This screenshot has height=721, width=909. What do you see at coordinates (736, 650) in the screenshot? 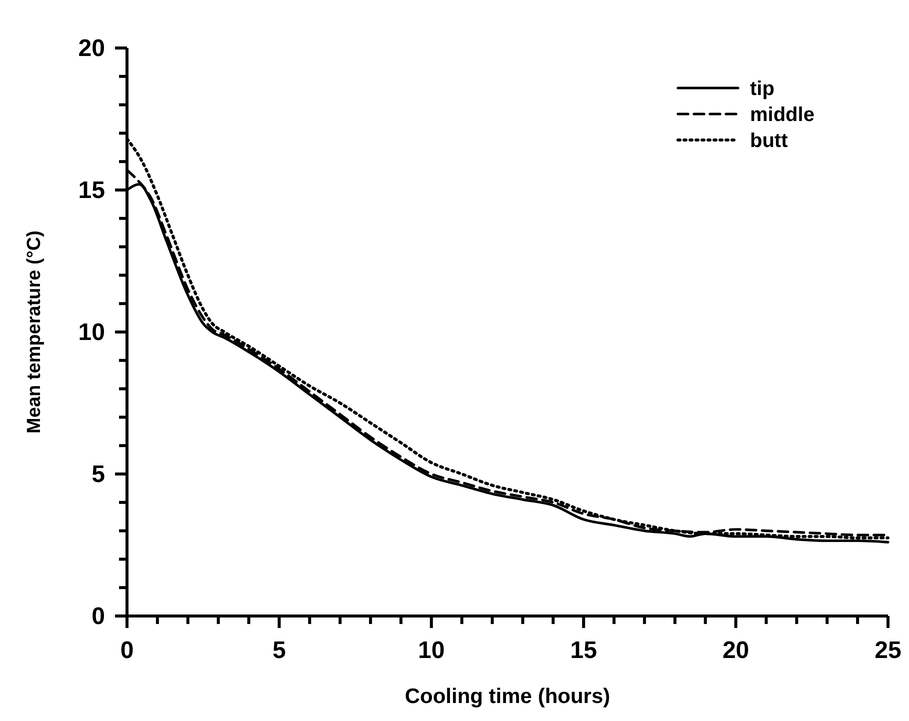
I see `x-tick-label: 20` at bounding box center [736, 650].